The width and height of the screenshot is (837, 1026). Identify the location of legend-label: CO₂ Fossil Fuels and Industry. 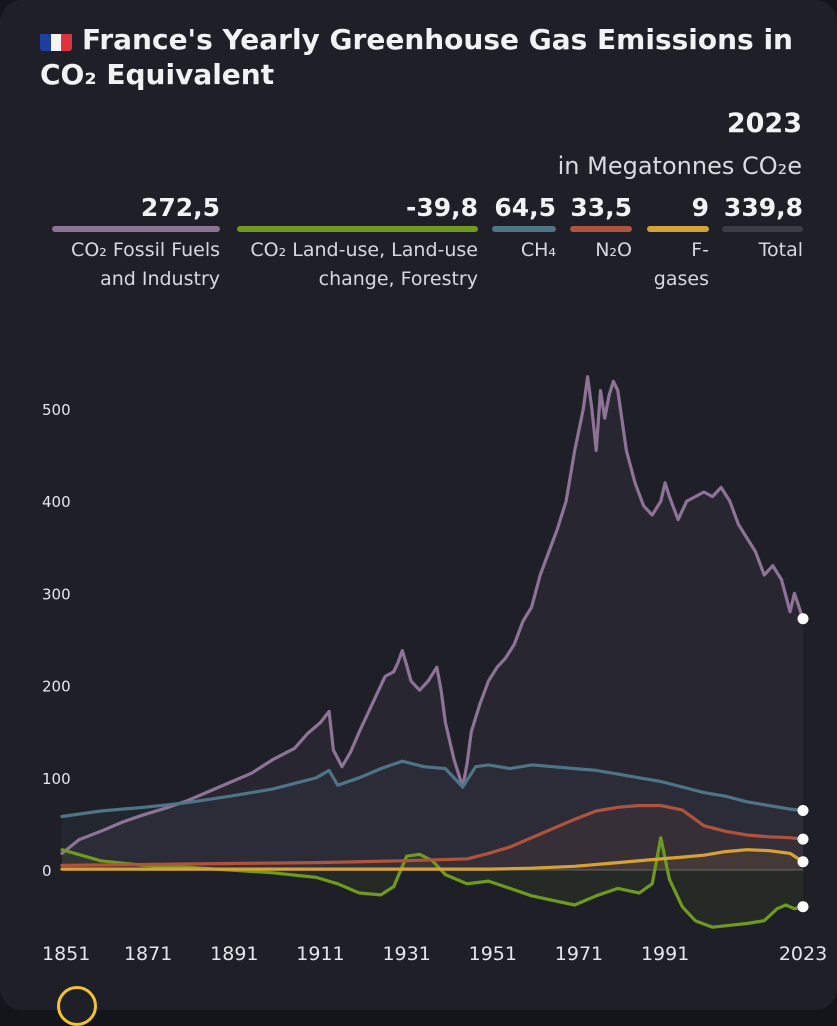
(145, 264).